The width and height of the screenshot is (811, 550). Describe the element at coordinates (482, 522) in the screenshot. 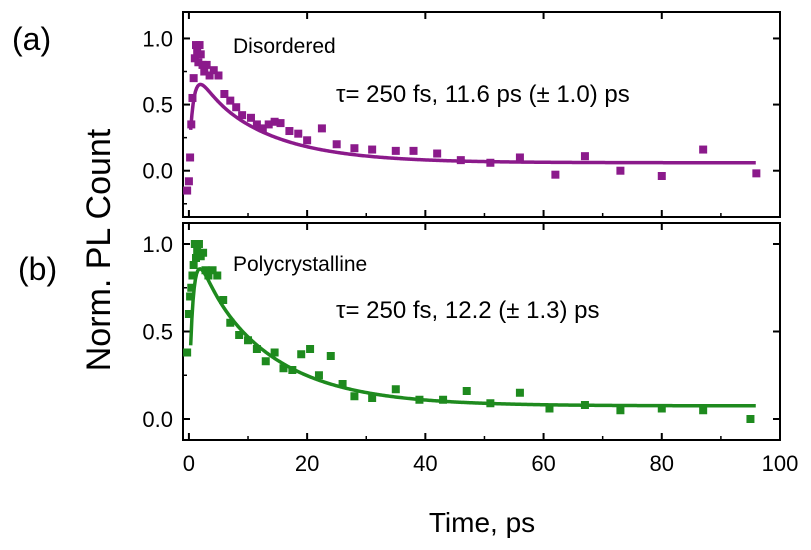

I see `x-axis-title: Time, ps` at that location.